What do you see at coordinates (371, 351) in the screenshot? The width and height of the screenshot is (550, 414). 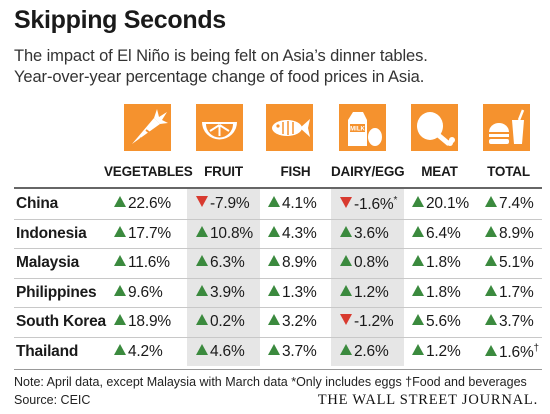 I see `value-text: 2.6%` at bounding box center [371, 351].